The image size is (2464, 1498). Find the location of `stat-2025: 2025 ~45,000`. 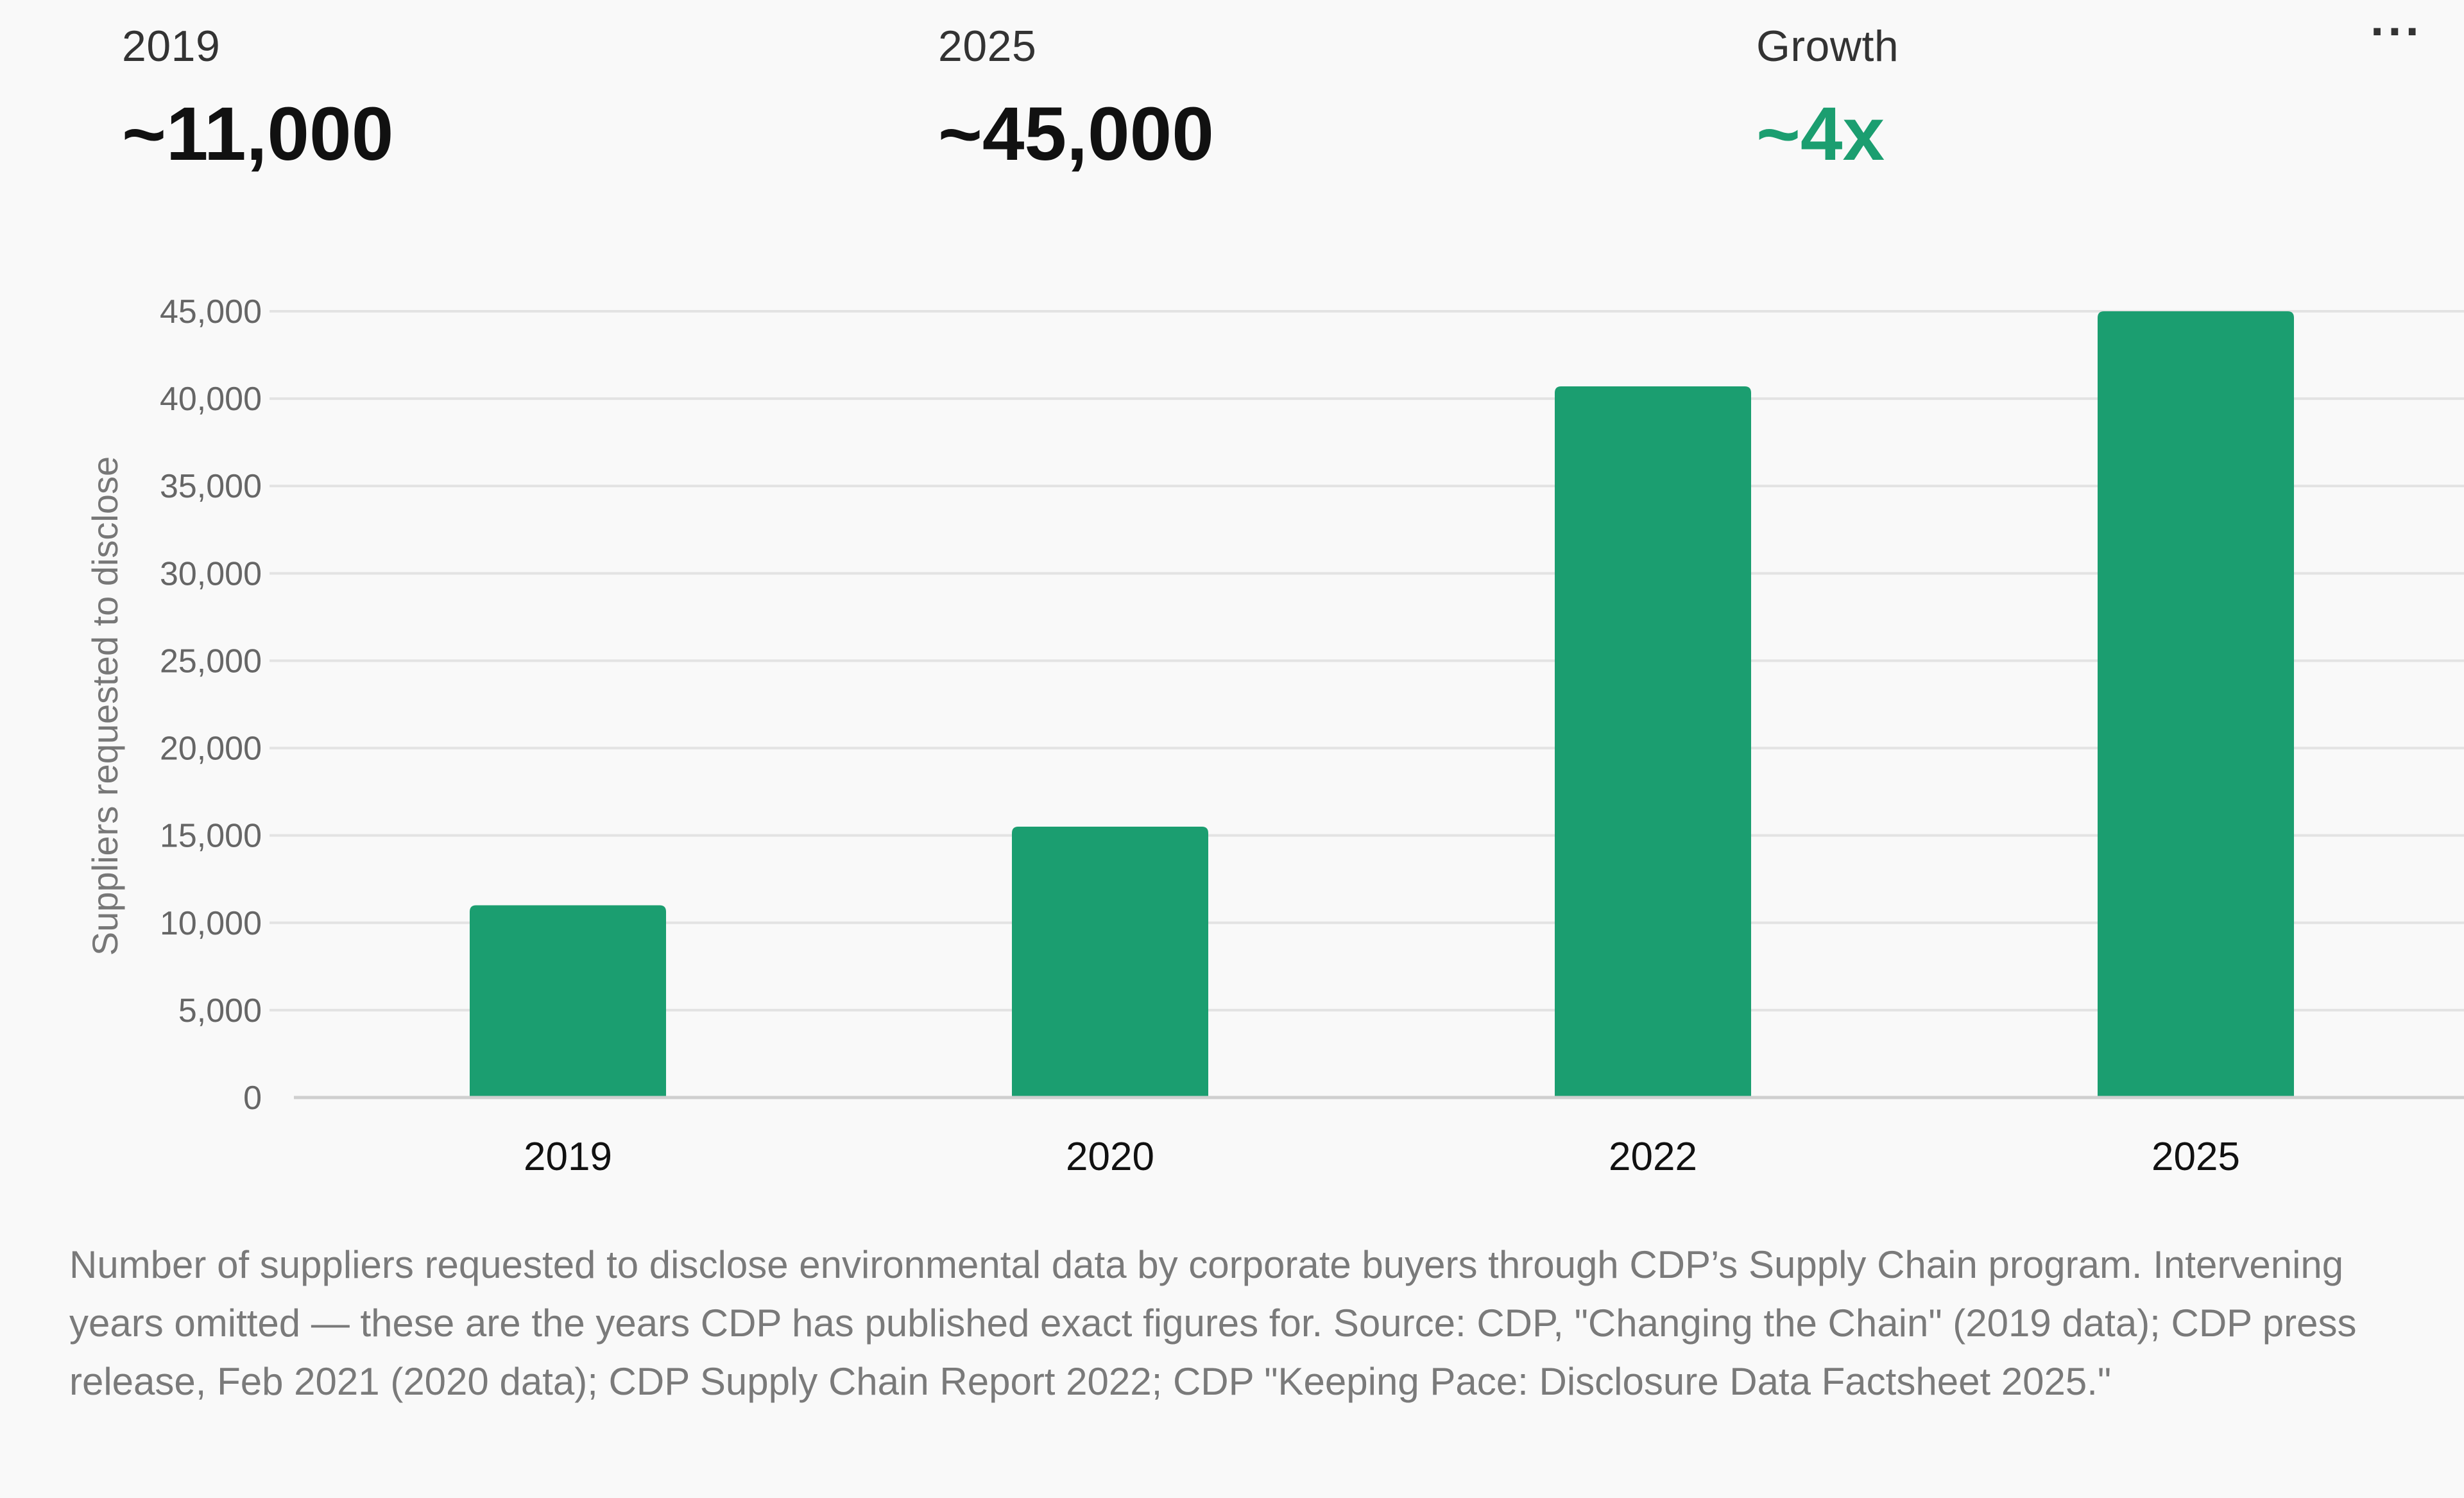

stat-2025: 2025 ~45,000 is located at coordinates (1076, 98).